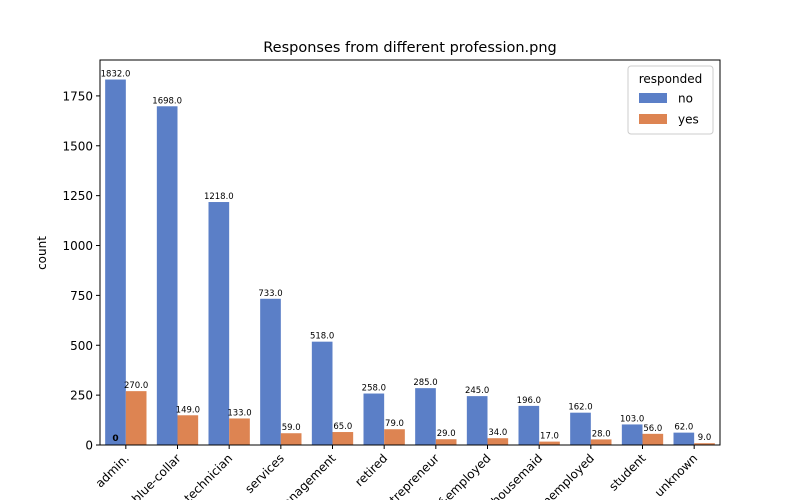 This screenshot has height=500, width=800. I want to click on bar-label-no-5: 258.0, so click(374, 389).